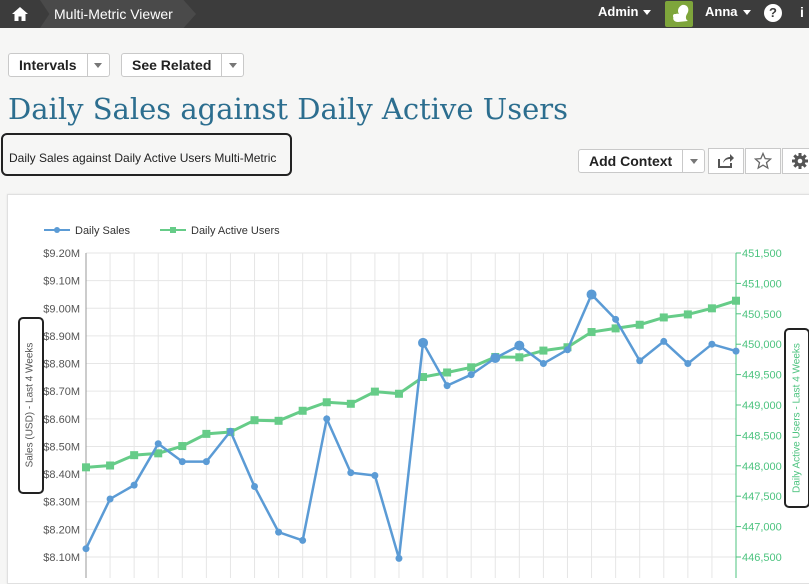 This screenshot has width=809, height=584. I want to click on left-axis-tick-label: $9.20M, so click(61, 254).